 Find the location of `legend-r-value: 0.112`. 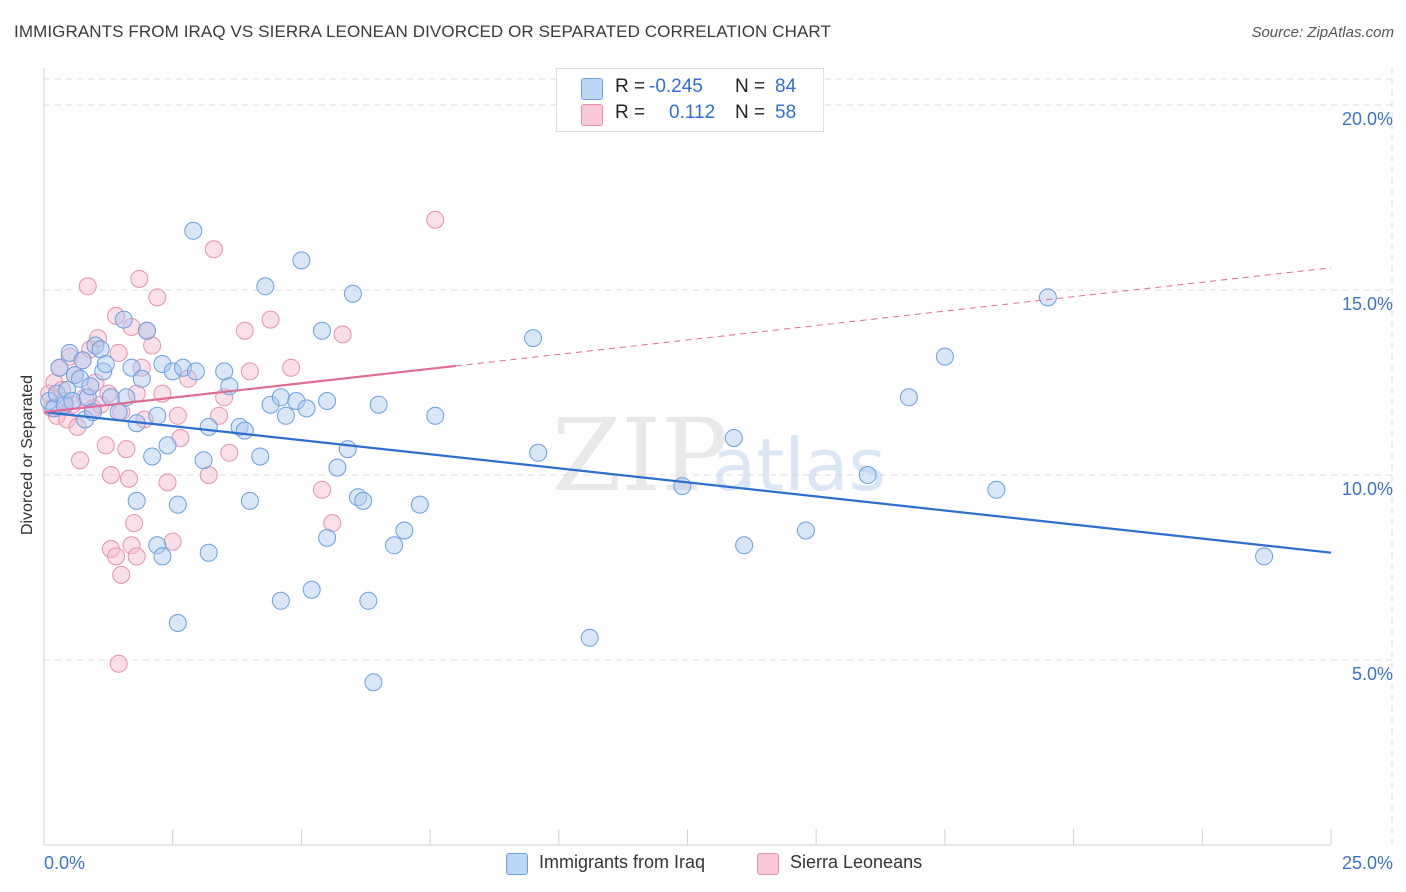

legend-r-value: 0.112 is located at coordinates (692, 112).